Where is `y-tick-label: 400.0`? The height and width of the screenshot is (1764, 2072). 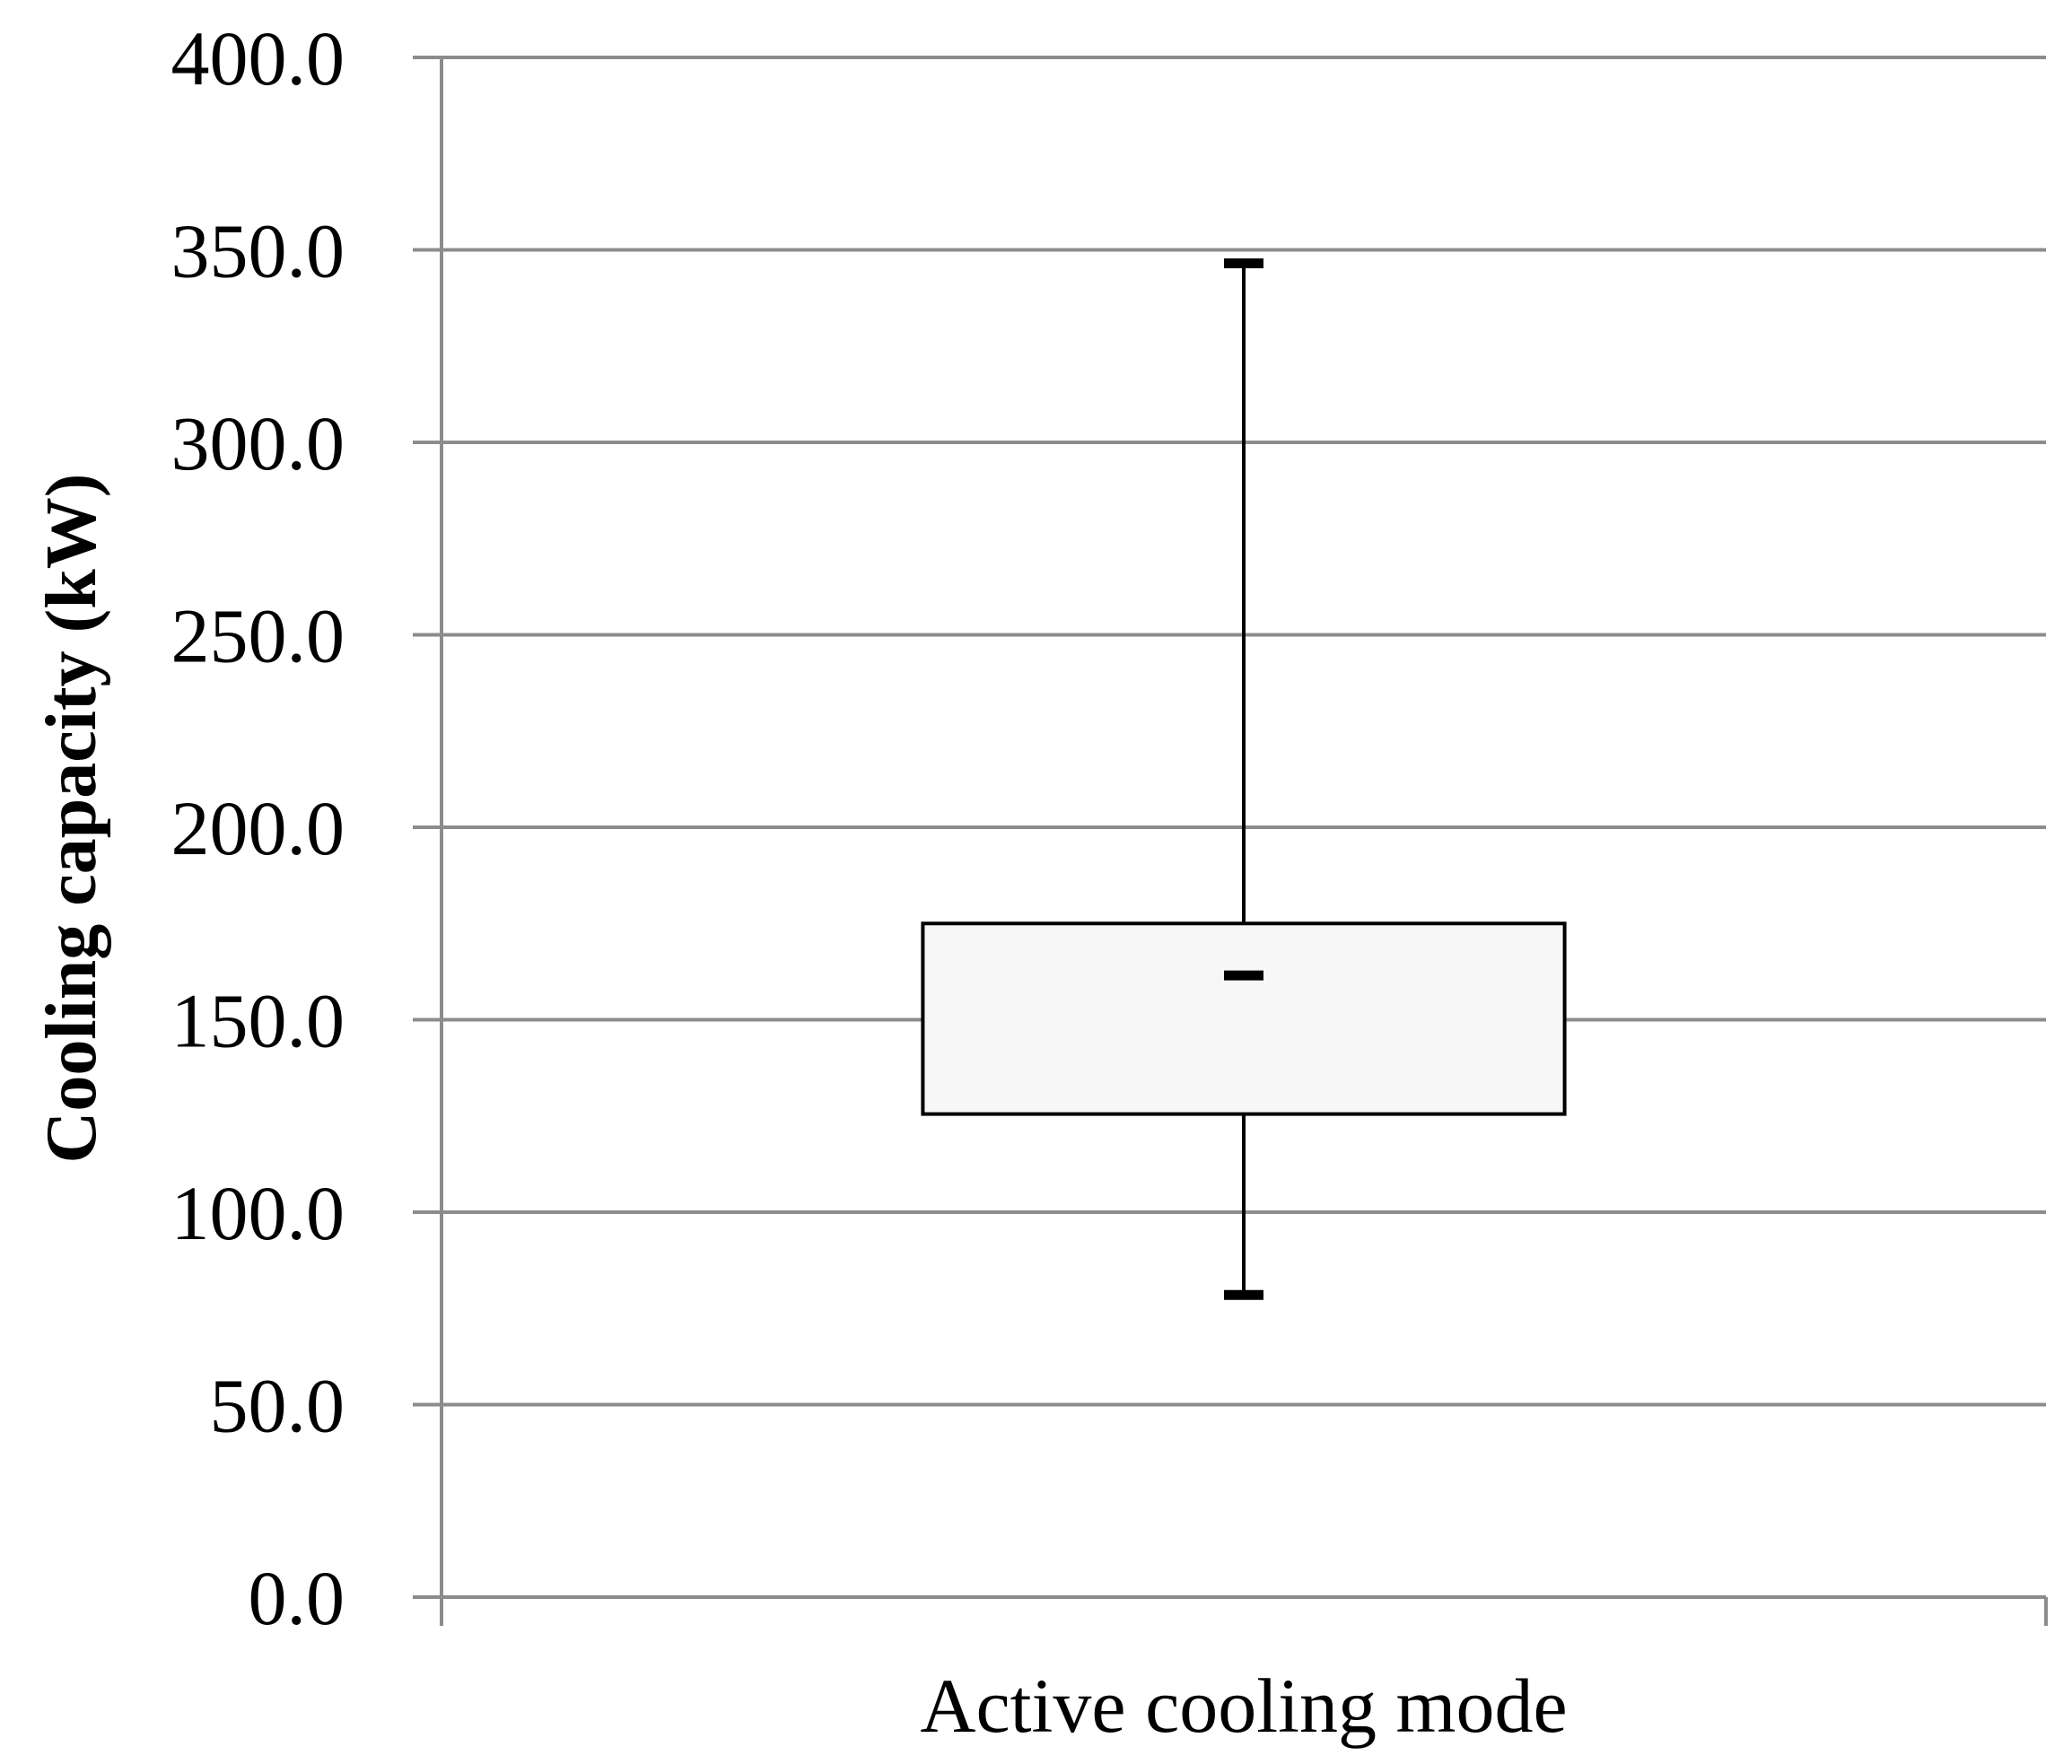 y-tick-label: 400.0 is located at coordinates (258, 58).